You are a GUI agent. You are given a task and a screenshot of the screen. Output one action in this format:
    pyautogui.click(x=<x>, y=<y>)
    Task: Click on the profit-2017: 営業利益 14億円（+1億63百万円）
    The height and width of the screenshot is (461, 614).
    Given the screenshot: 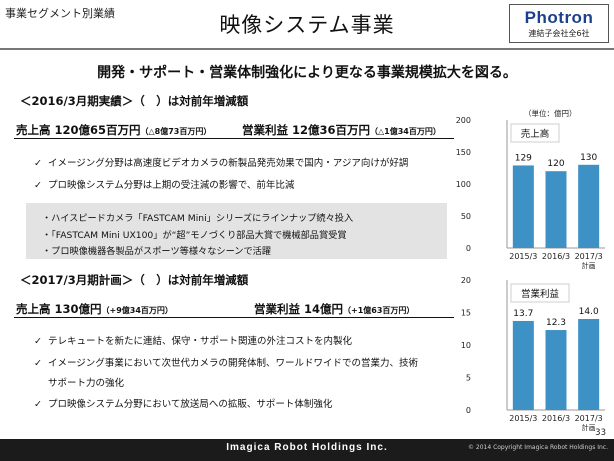 What is the action you would take?
    pyautogui.click(x=334, y=309)
    